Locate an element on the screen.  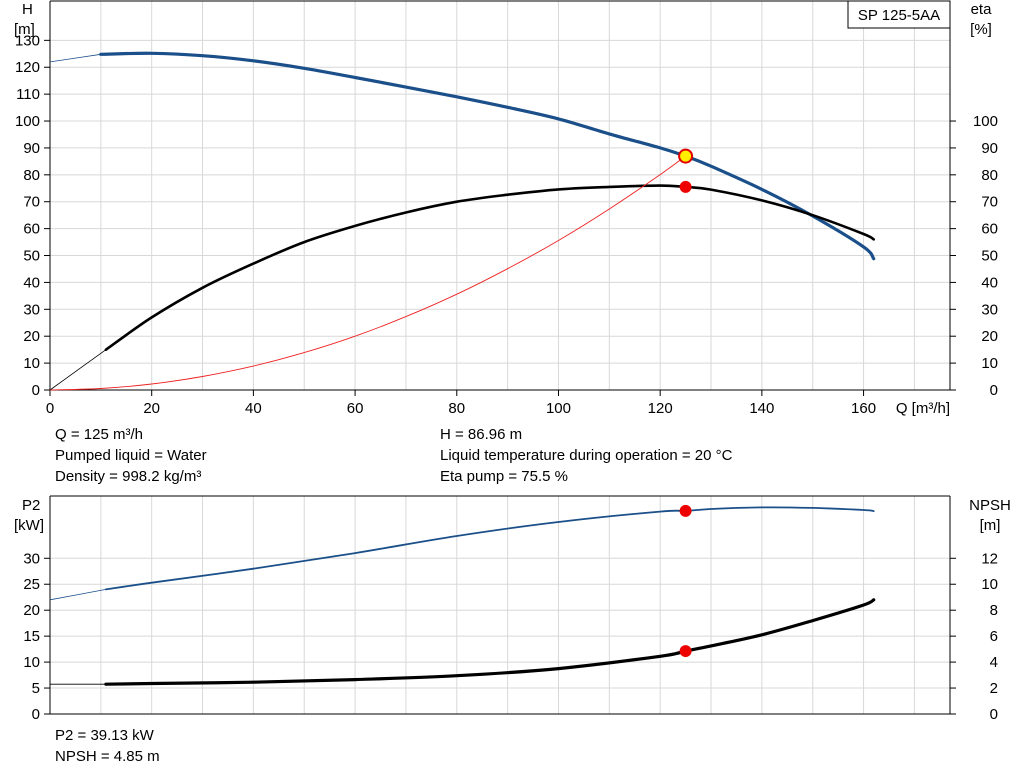
y-right-tick-label: 100 is located at coordinates (985, 121).